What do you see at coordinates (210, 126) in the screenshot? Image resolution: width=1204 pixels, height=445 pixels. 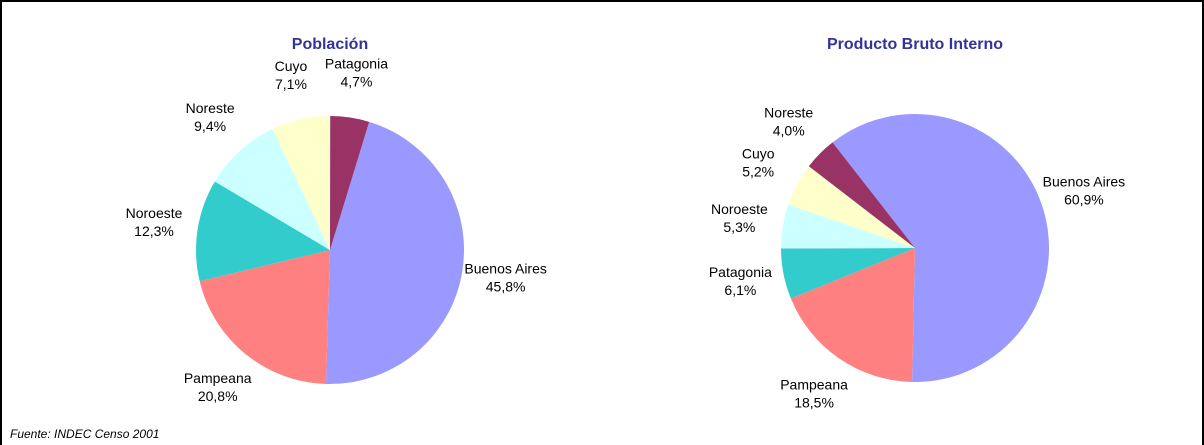 I see `slice-value: 9,4%` at bounding box center [210, 126].